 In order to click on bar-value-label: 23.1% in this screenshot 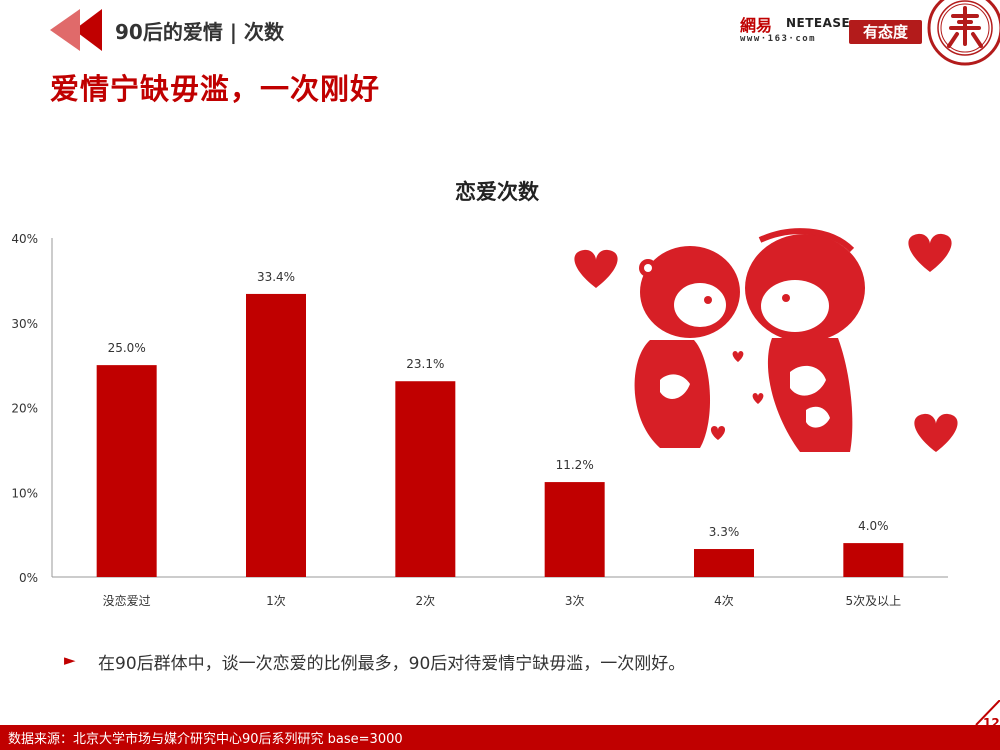, I will do `click(425, 364)`.